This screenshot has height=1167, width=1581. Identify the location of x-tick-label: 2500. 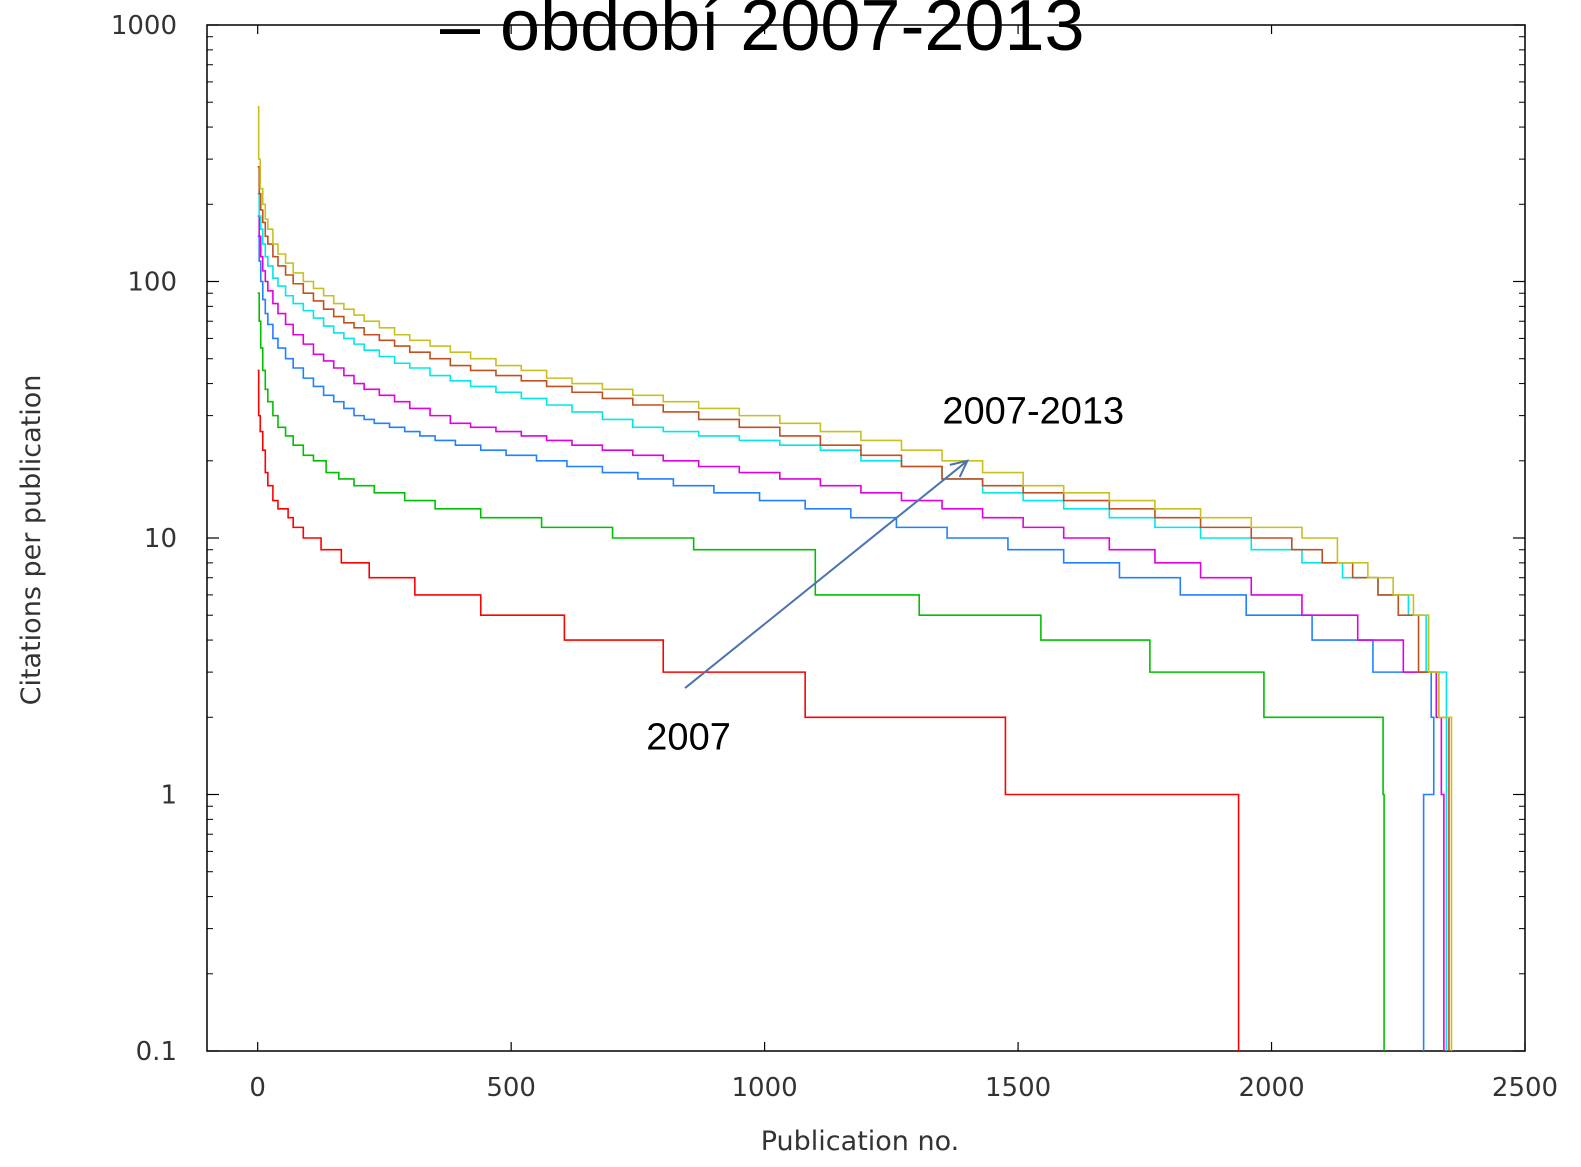
(1525, 1088).